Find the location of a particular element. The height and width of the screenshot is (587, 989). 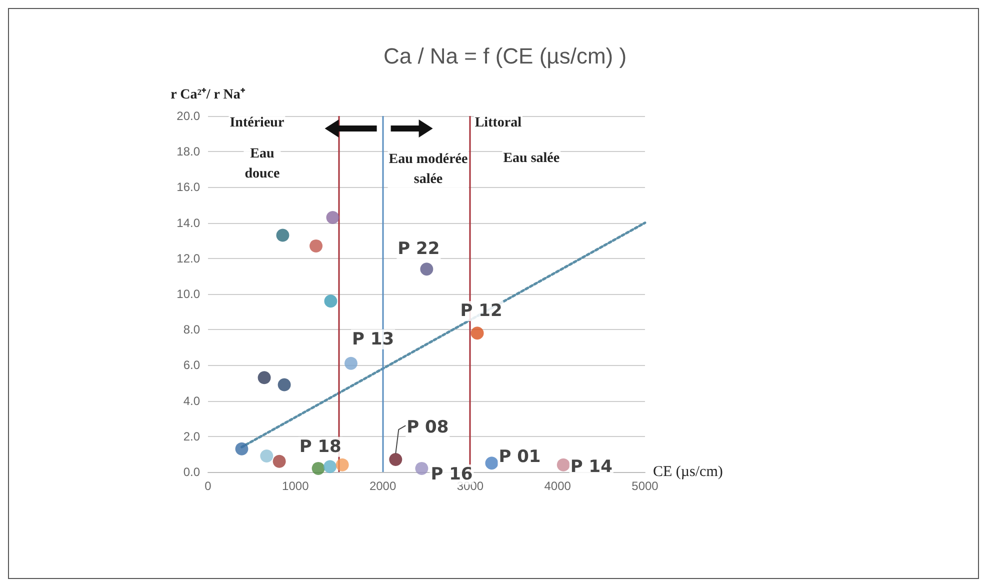

y-tick-label: 2.0 is located at coordinates (191, 436).